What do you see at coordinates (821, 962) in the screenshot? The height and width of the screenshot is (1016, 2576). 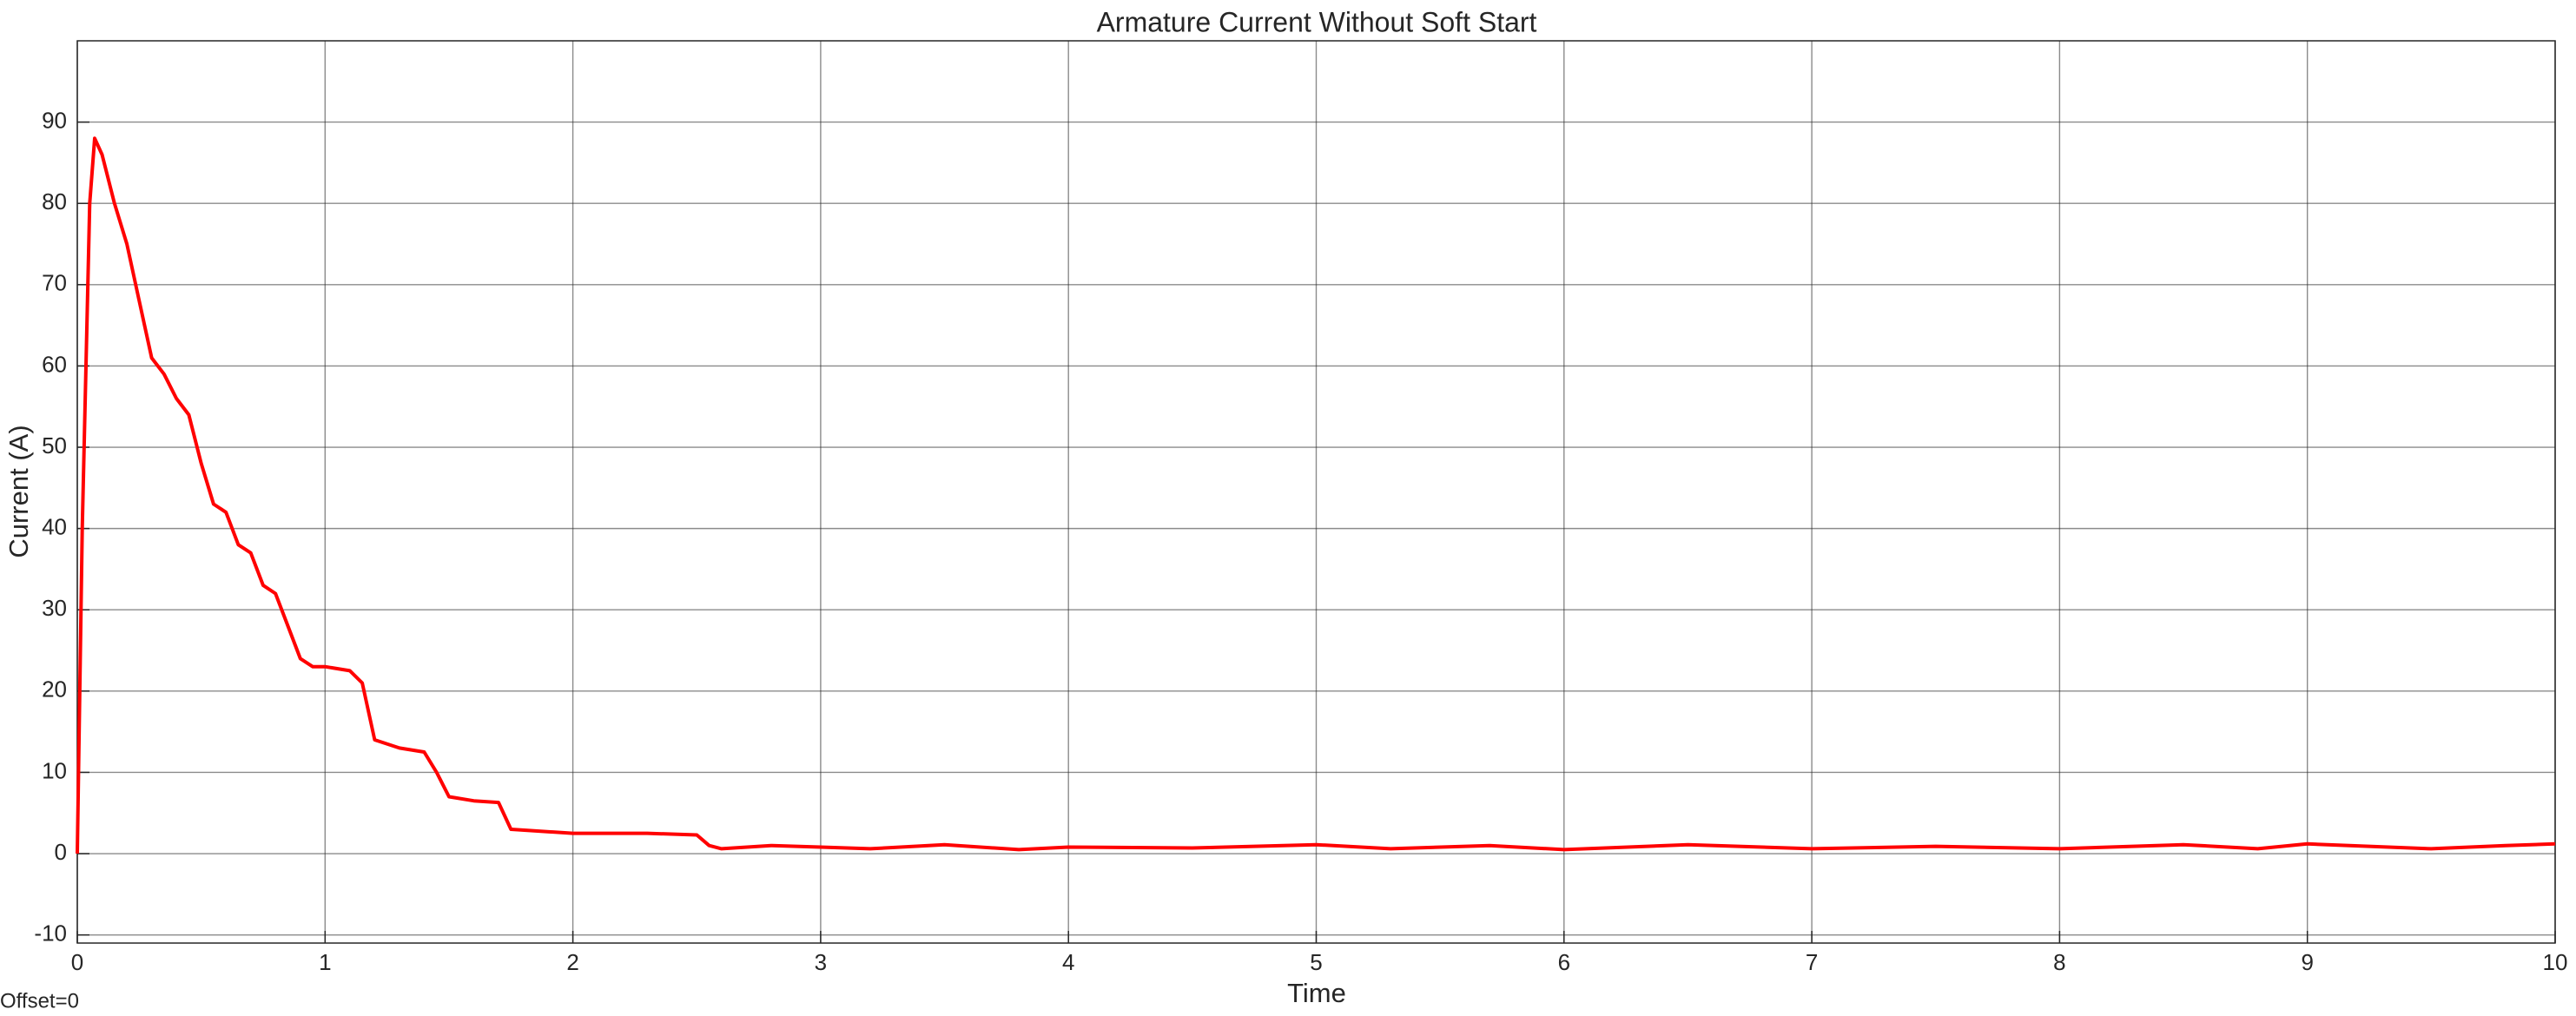 I see `x-tick-label: 3` at bounding box center [821, 962].